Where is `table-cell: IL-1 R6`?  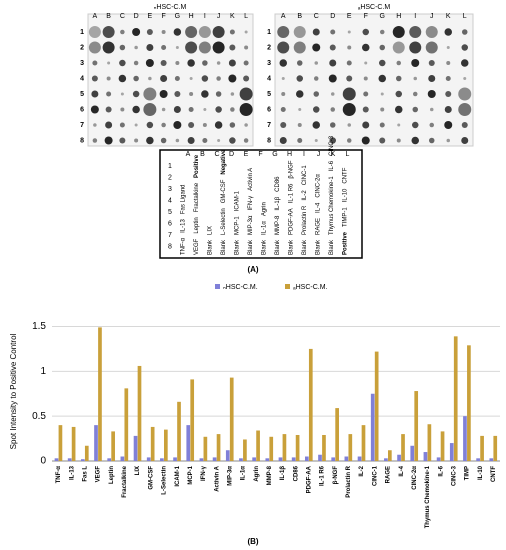
table-cell: IL-1 R6 is located at coordinates (292, 193).